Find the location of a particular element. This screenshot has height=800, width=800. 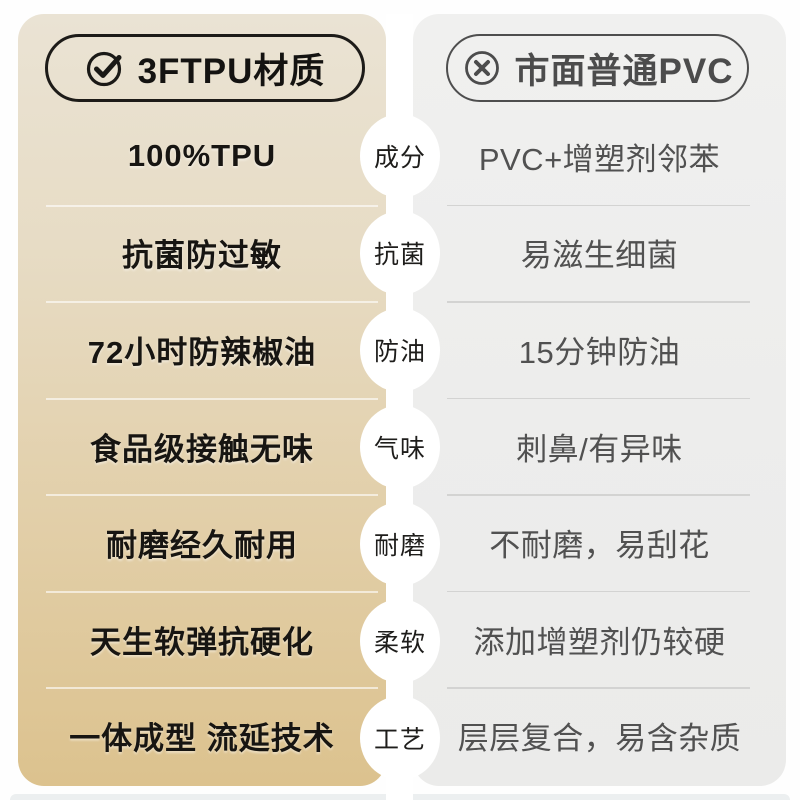

pvc-feature: 易滋生细菌 is located at coordinates (599, 253).